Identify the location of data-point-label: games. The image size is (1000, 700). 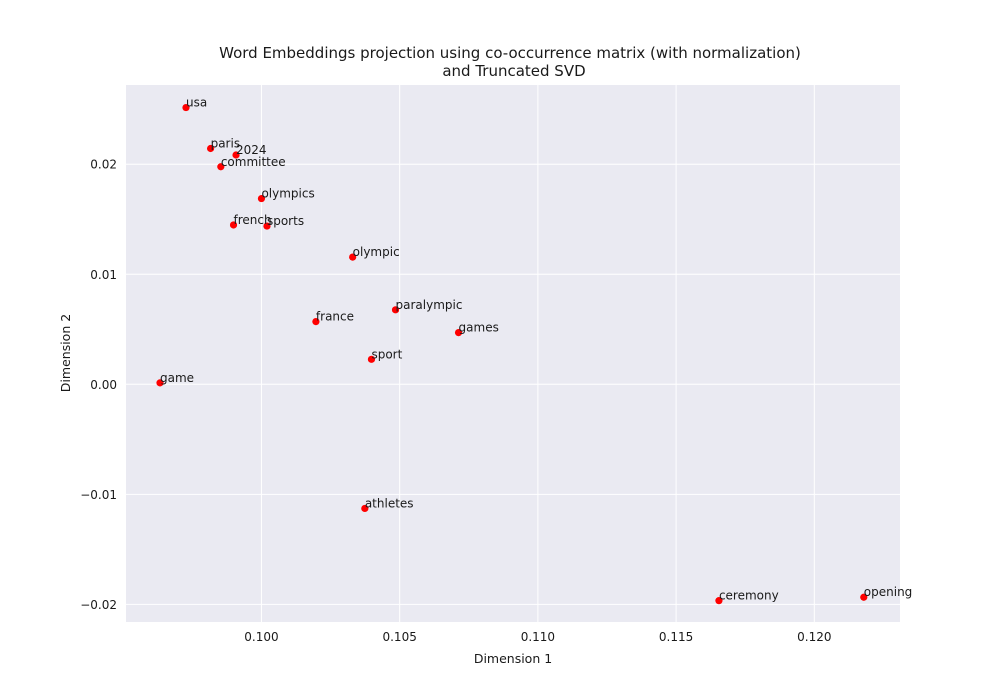
(479, 328).